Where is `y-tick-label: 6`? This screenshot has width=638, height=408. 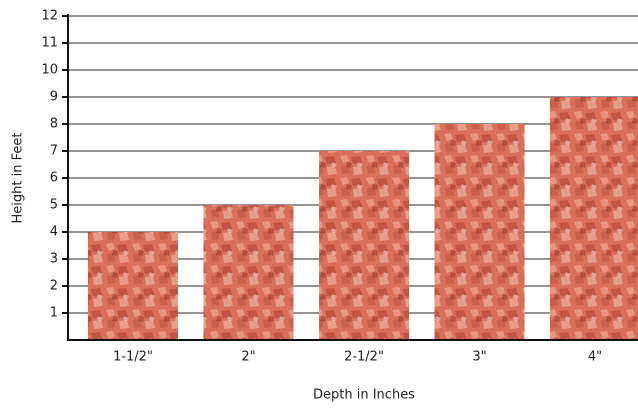 y-tick-label: 6 is located at coordinates (54, 178).